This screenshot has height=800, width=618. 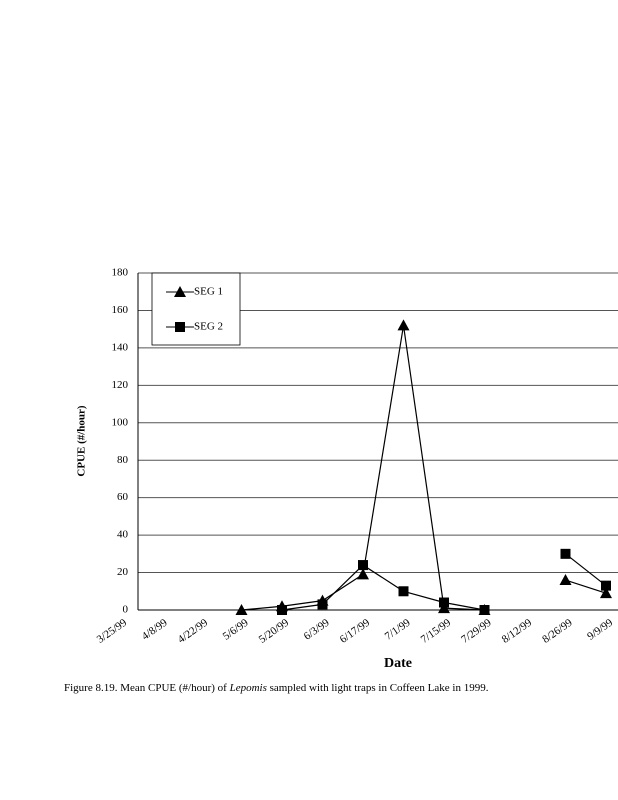 What do you see at coordinates (123, 460) in the screenshot?
I see `y-tick-label: 80` at bounding box center [123, 460].